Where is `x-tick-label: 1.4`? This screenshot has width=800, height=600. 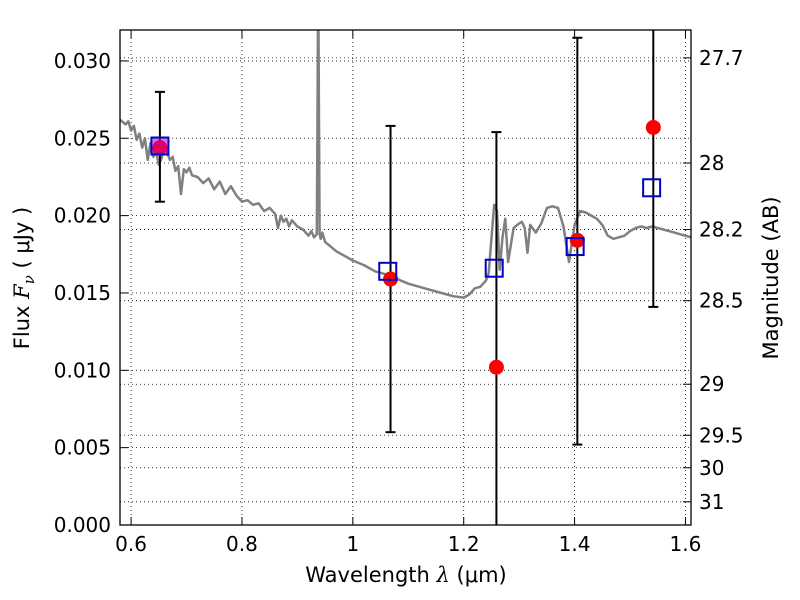 x-tick-label: 1.4 is located at coordinates (575, 544).